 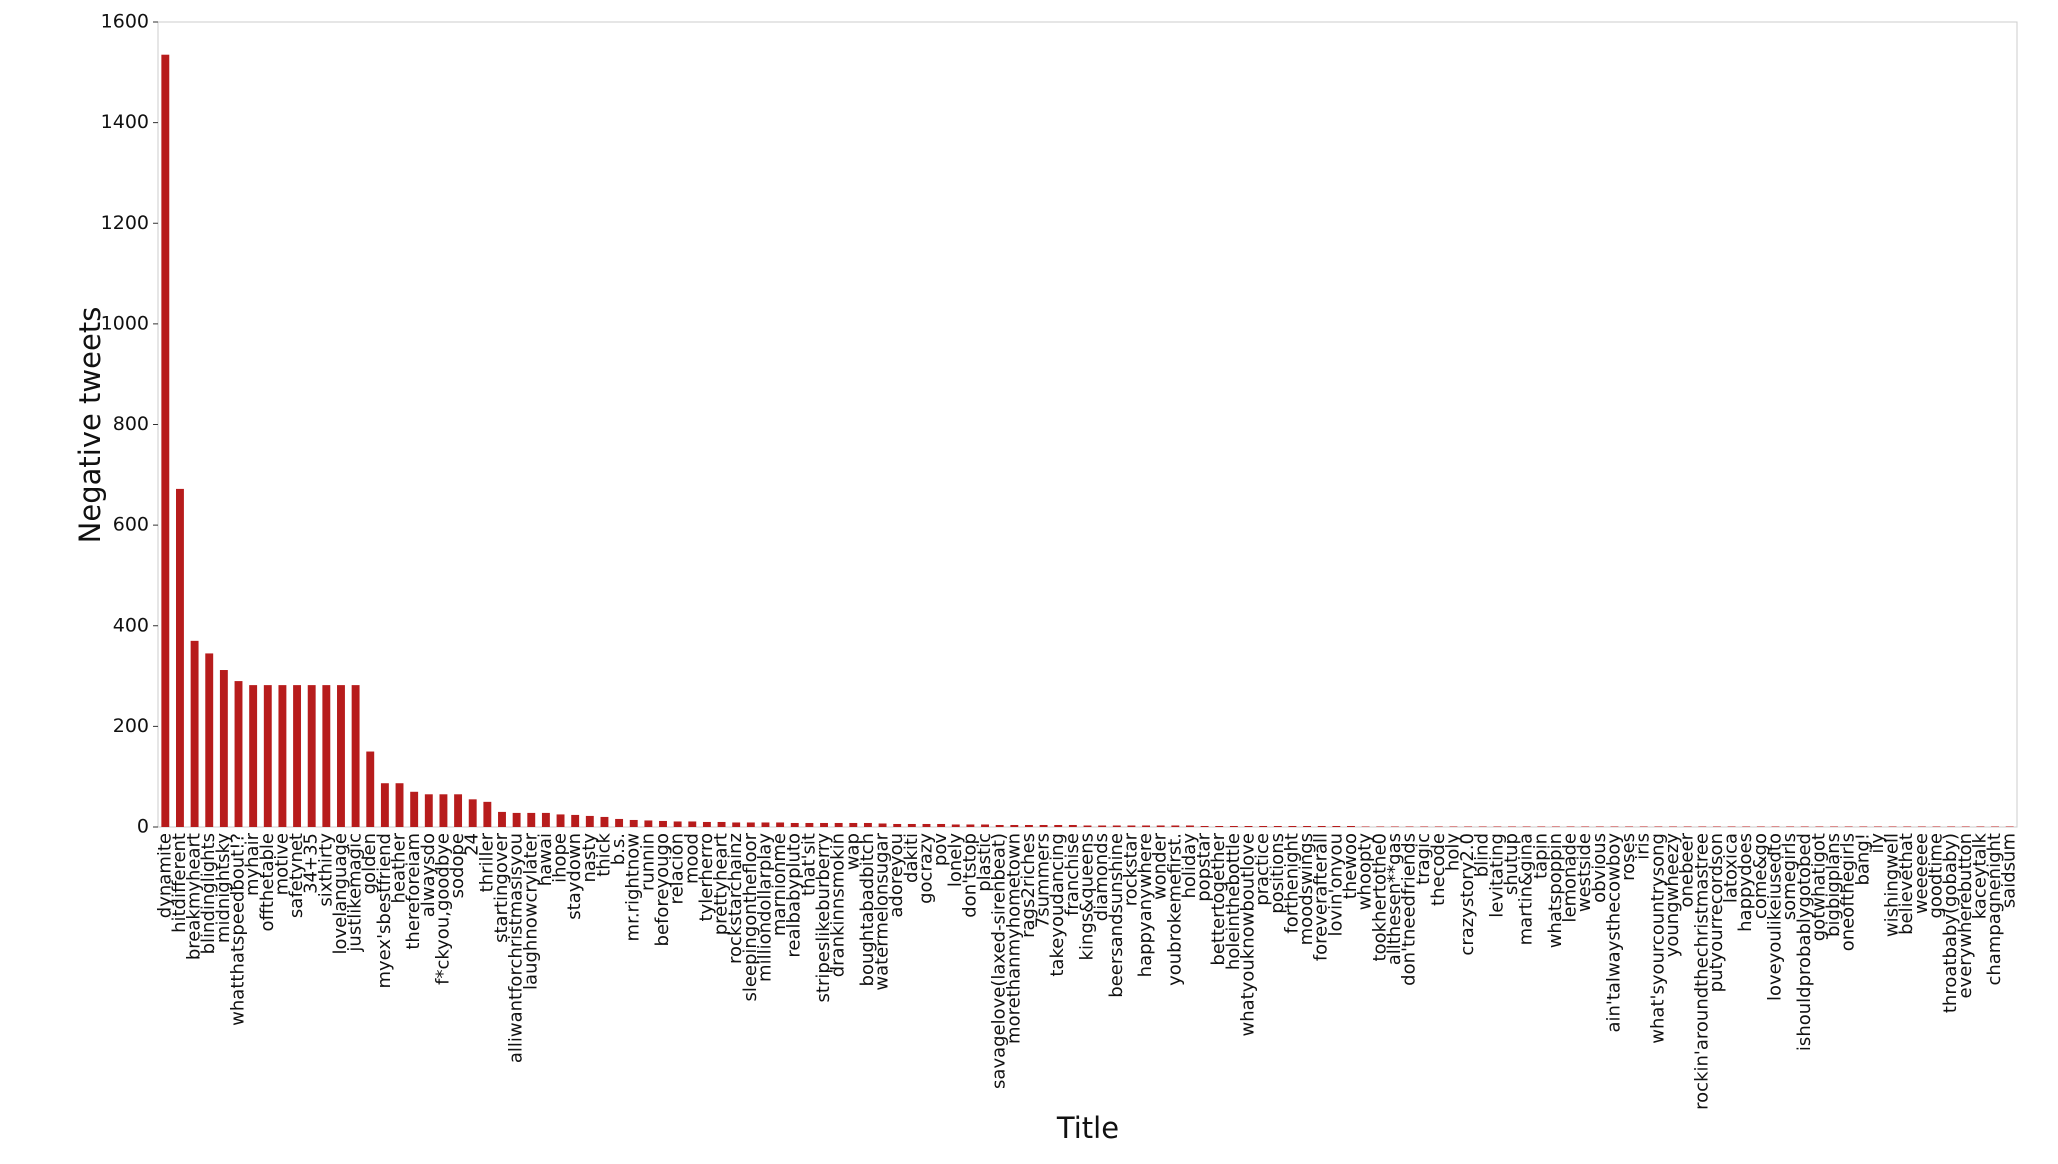 What do you see at coordinates (764, 907) in the screenshot?
I see `x-tick-label: milliondollarplay` at bounding box center [764, 907].